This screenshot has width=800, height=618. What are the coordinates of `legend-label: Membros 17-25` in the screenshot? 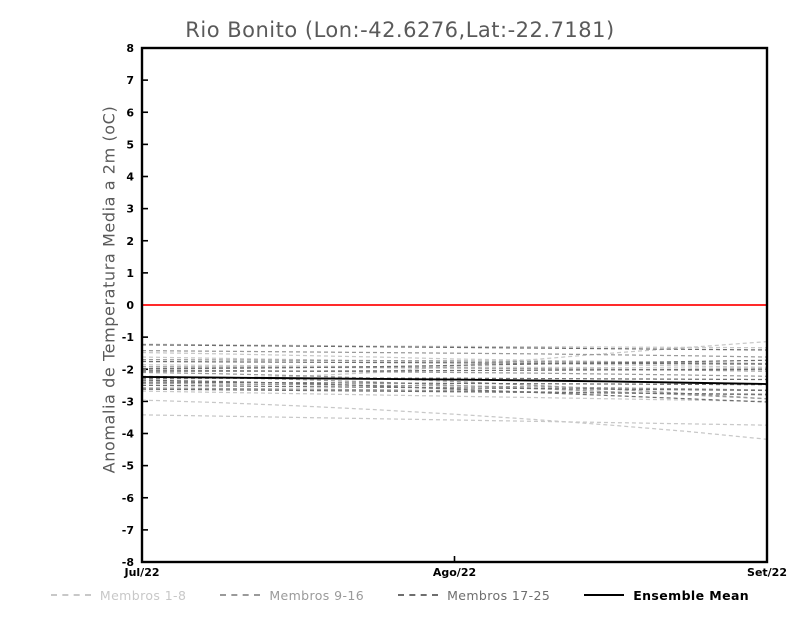 It's located at (499, 595).